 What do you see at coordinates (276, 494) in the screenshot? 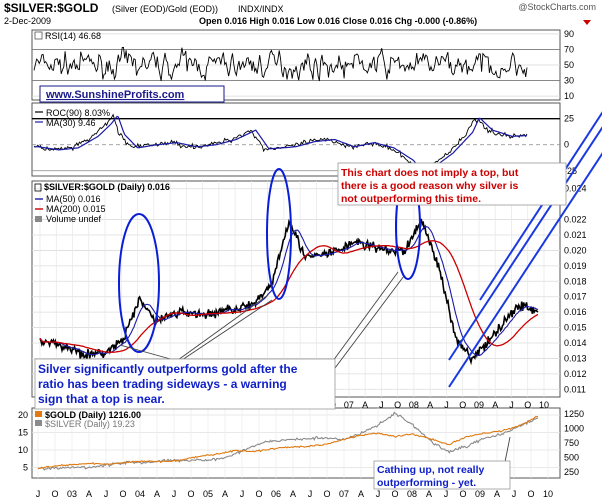
I see `bottom-x-label: 06` at bounding box center [276, 494].